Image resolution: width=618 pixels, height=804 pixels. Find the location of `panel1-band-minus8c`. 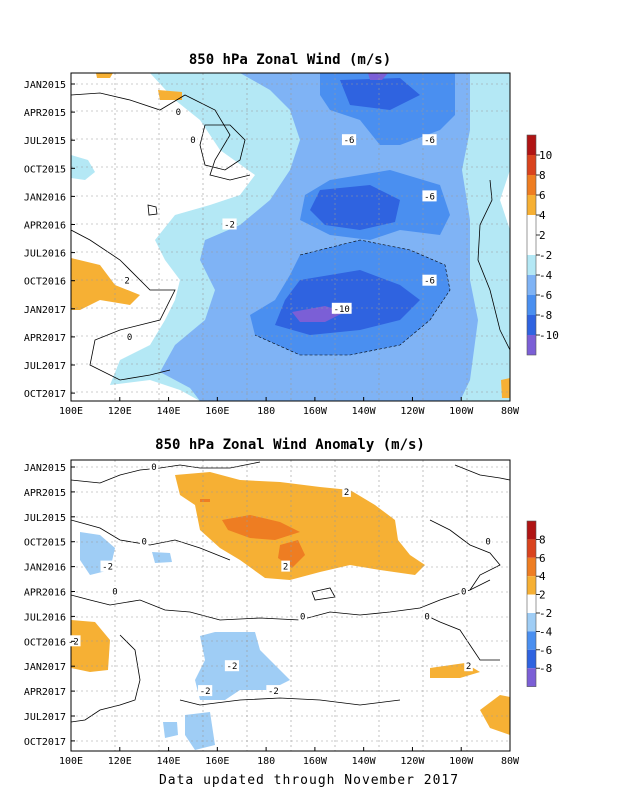

panel1-band-minus8c is located at coordinates (380, 94).